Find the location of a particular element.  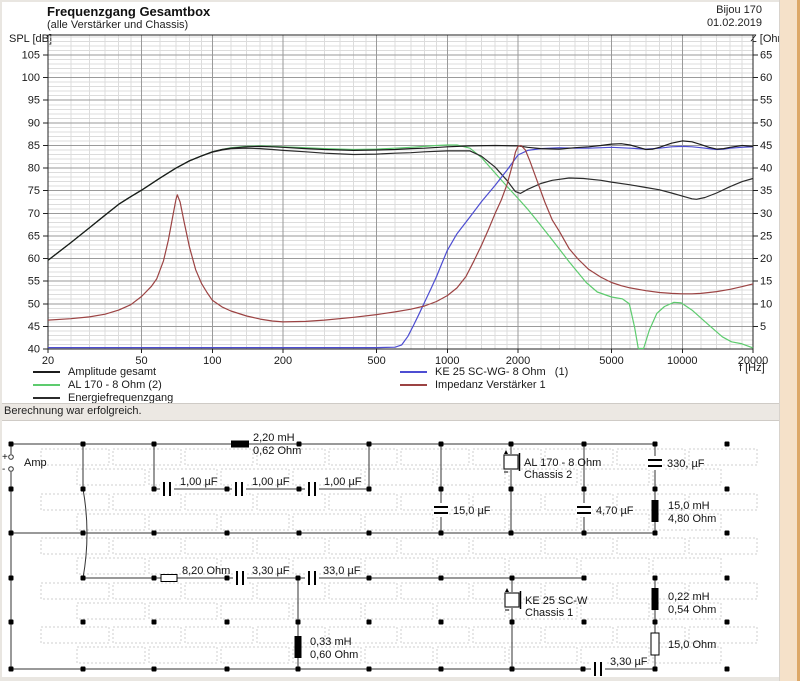

legend-label: Energiefrequenzgang is located at coordinates (121, 398).